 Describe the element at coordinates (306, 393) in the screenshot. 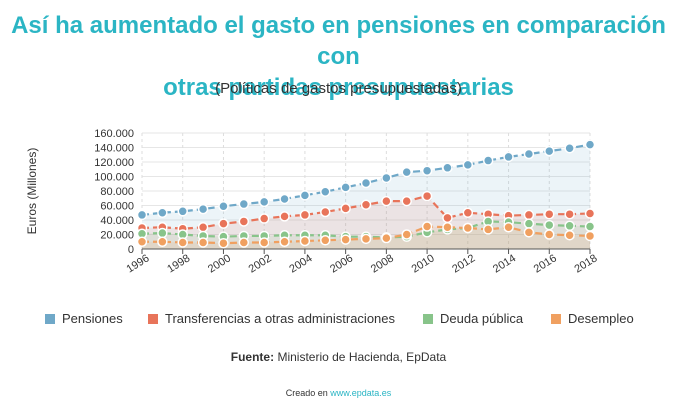

I see `credit-text: Creado en` at that location.